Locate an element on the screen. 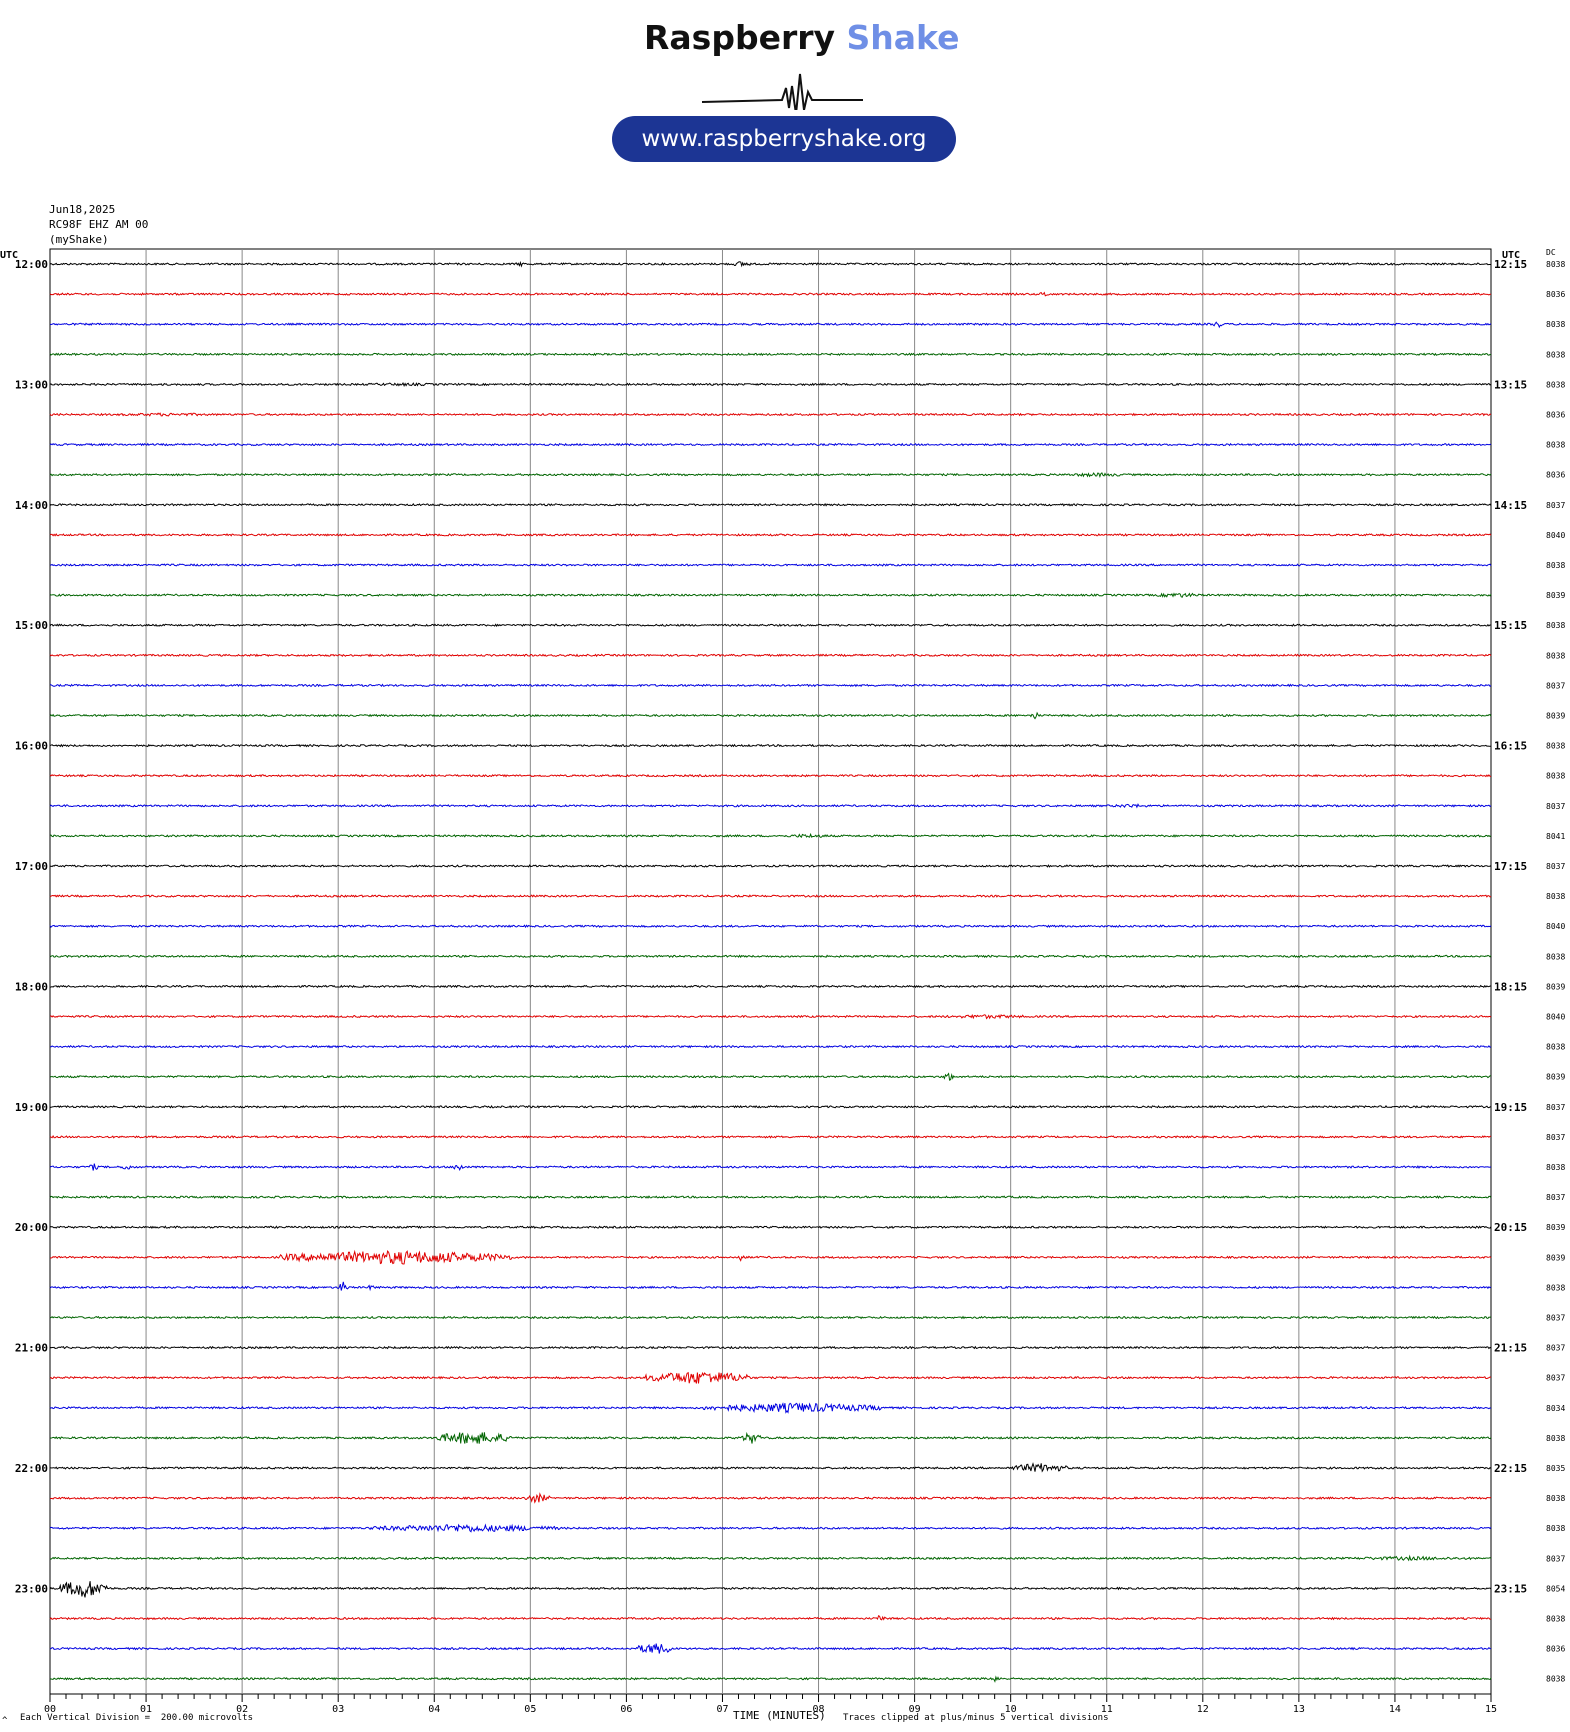 This screenshot has height=1732, width=1570. hour-label-right: 19:15 is located at coordinates (1510, 1107).